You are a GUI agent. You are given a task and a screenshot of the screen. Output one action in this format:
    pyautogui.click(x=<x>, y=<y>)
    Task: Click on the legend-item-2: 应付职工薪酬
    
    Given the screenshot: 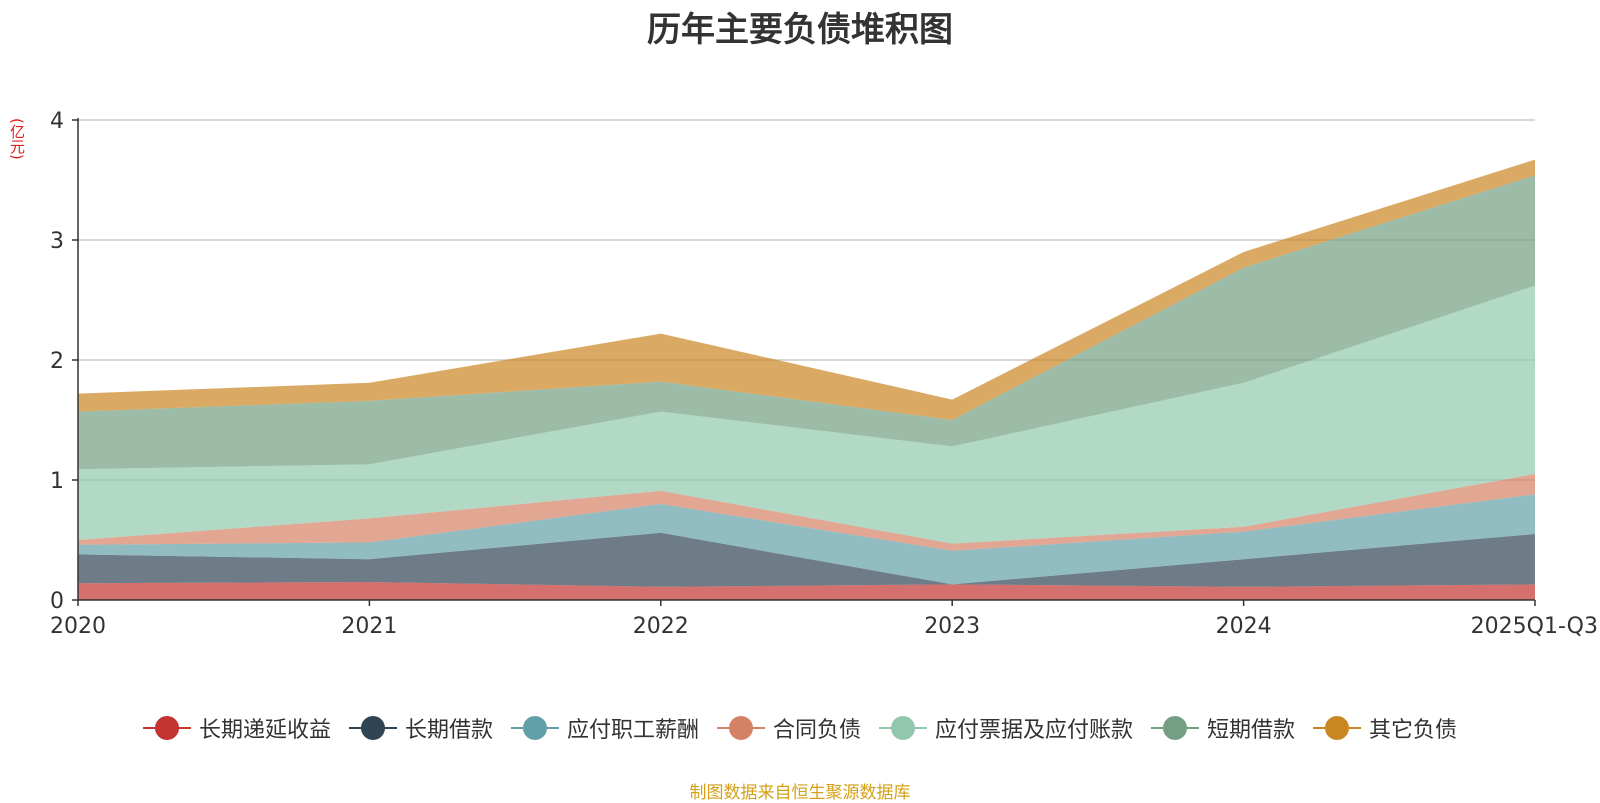 What is the action you would take?
    pyautogui.click(x=604, y=728)
    